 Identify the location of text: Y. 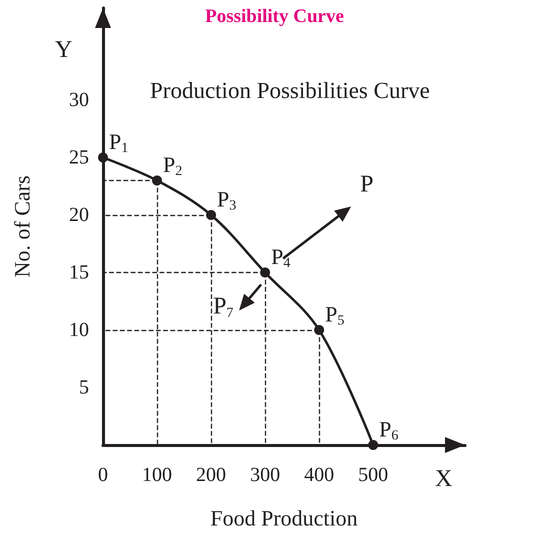
(63, 50).